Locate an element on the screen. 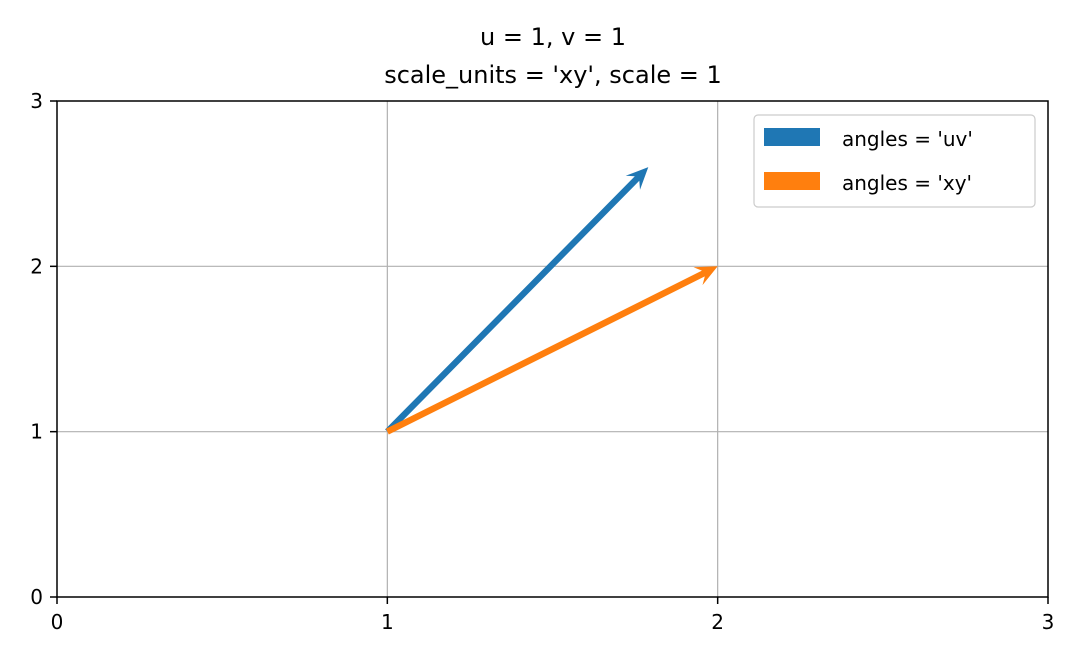 The height and width of the screenshot is (668, 1077). x-tick-label: 3 is located at coordinates (1048, 622).